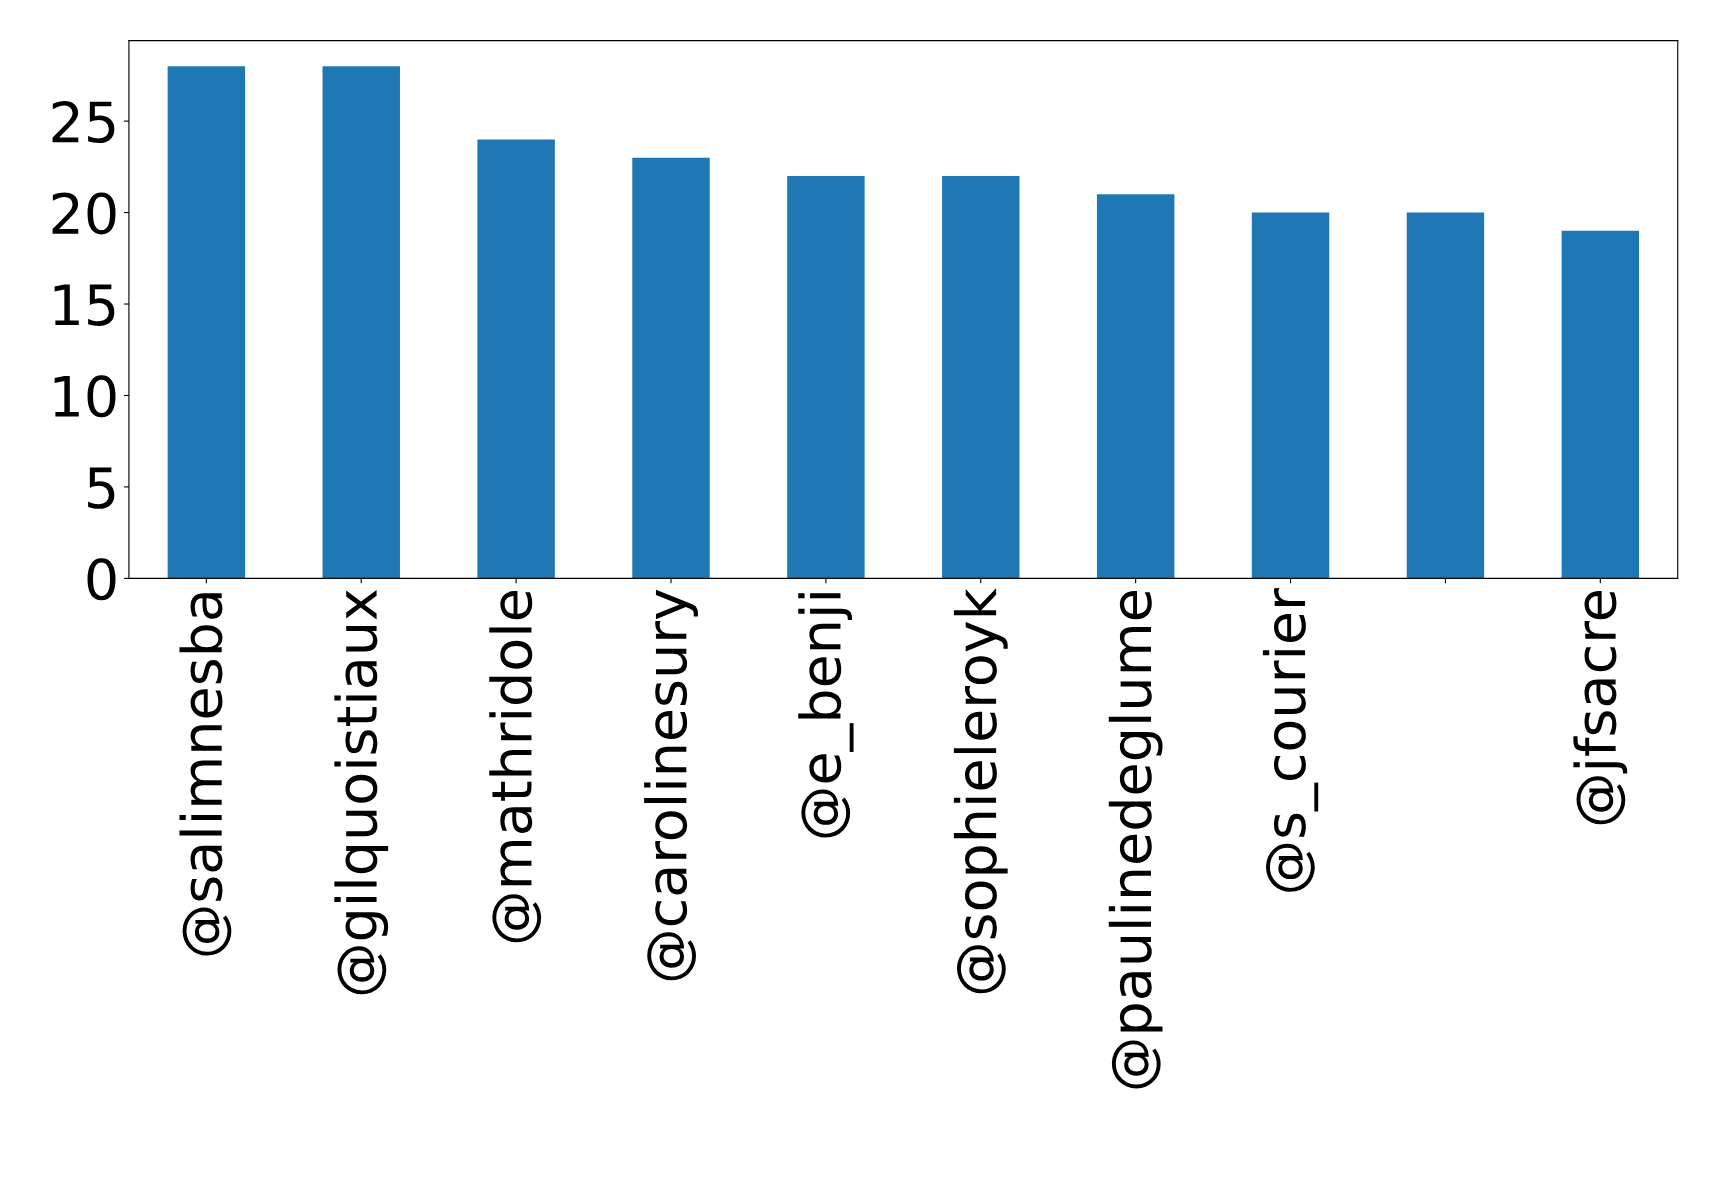  What do you see at coordinates (826, 715) in the screenshot?
I see `x-tick-label: @e_benji` at bounding box center [826, 715].